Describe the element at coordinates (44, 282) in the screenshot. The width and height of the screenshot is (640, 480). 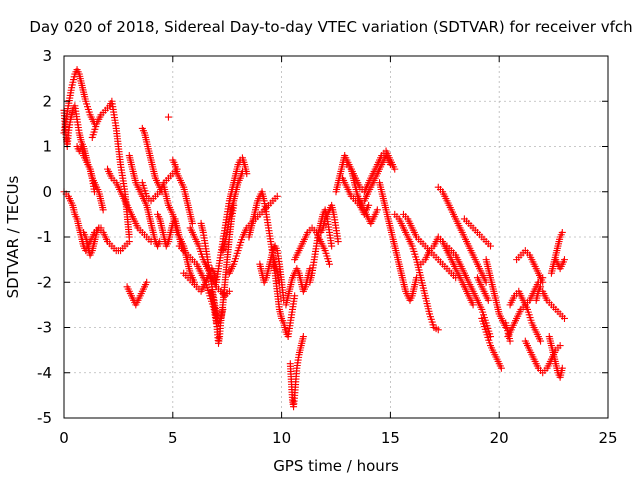
I see `y-tick-label: -2` at that location.